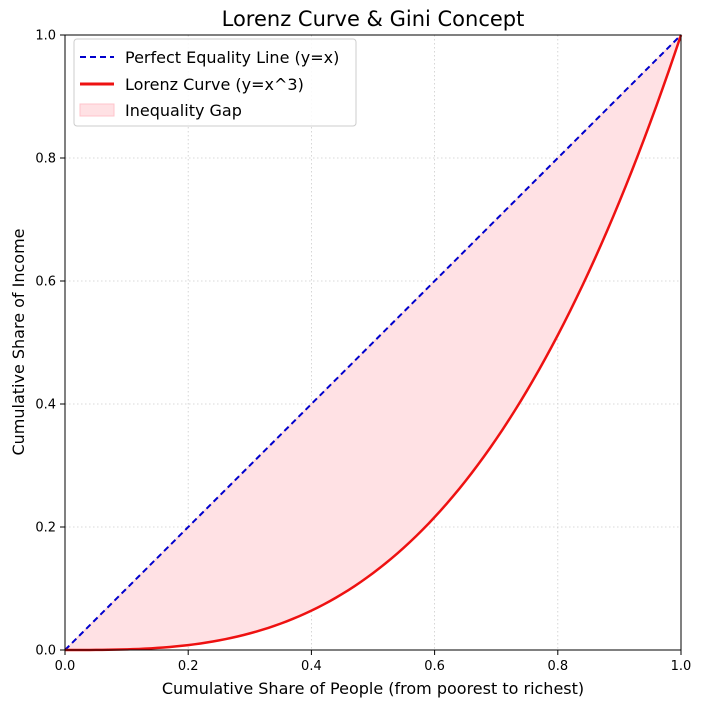 This screenshot has height=707, width=702. What do you see at coordinates (188, 666) in the screenshot?
I see `x-tick-label: 0.2` at bounding box center [188, 666].